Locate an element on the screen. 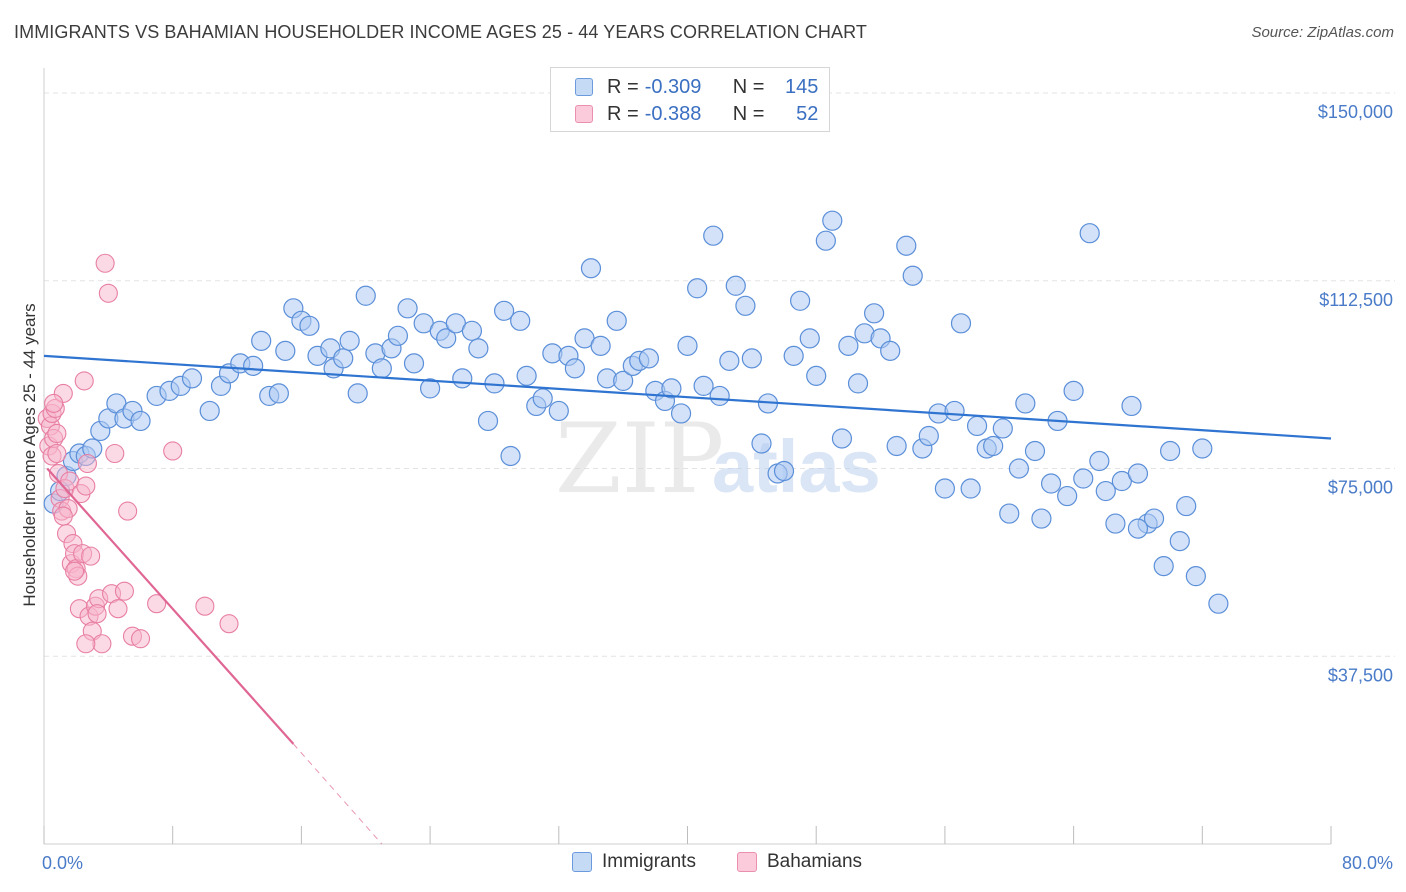  bahamians-swatch is located at coordinates (584, 114).